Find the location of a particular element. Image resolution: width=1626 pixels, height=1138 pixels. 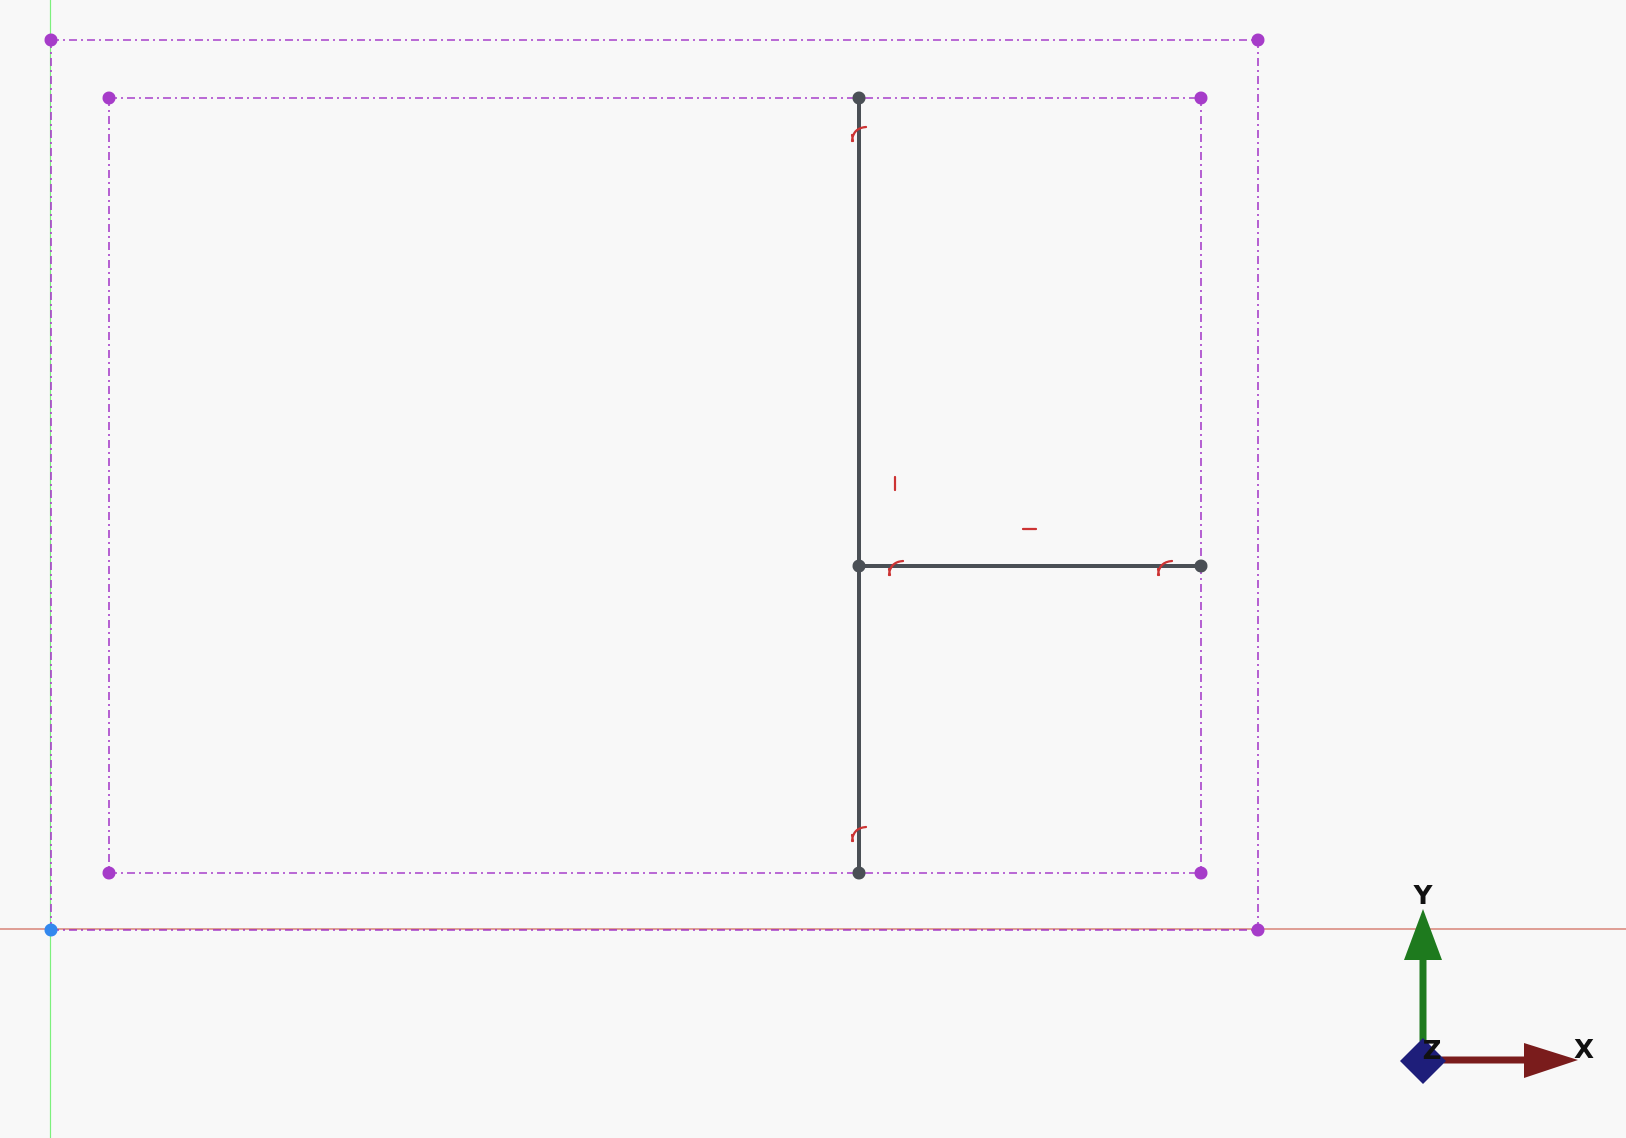

gizmo-x-label: X is located at coordinates (1584, 1050).